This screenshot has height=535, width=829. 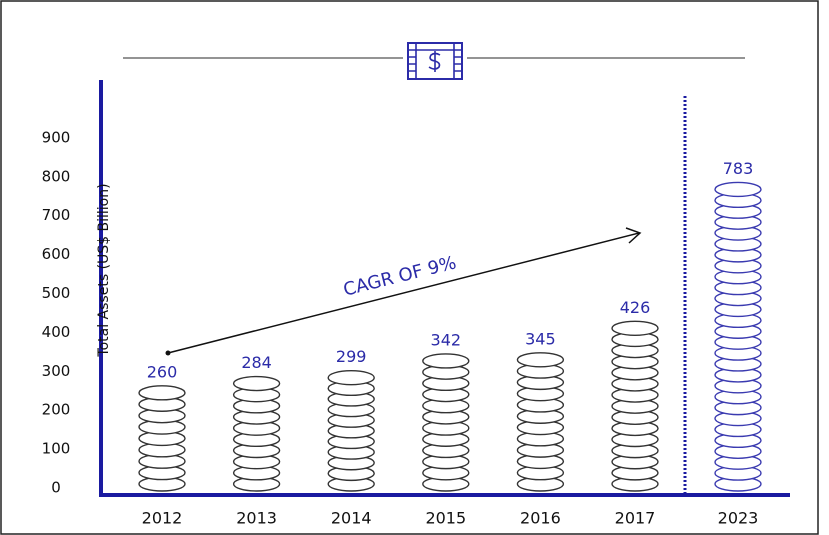 What do you see at coordinates (56, 449) in the screenshot?
I see `y-tick-label: 100` at bounding box center [56, 449].